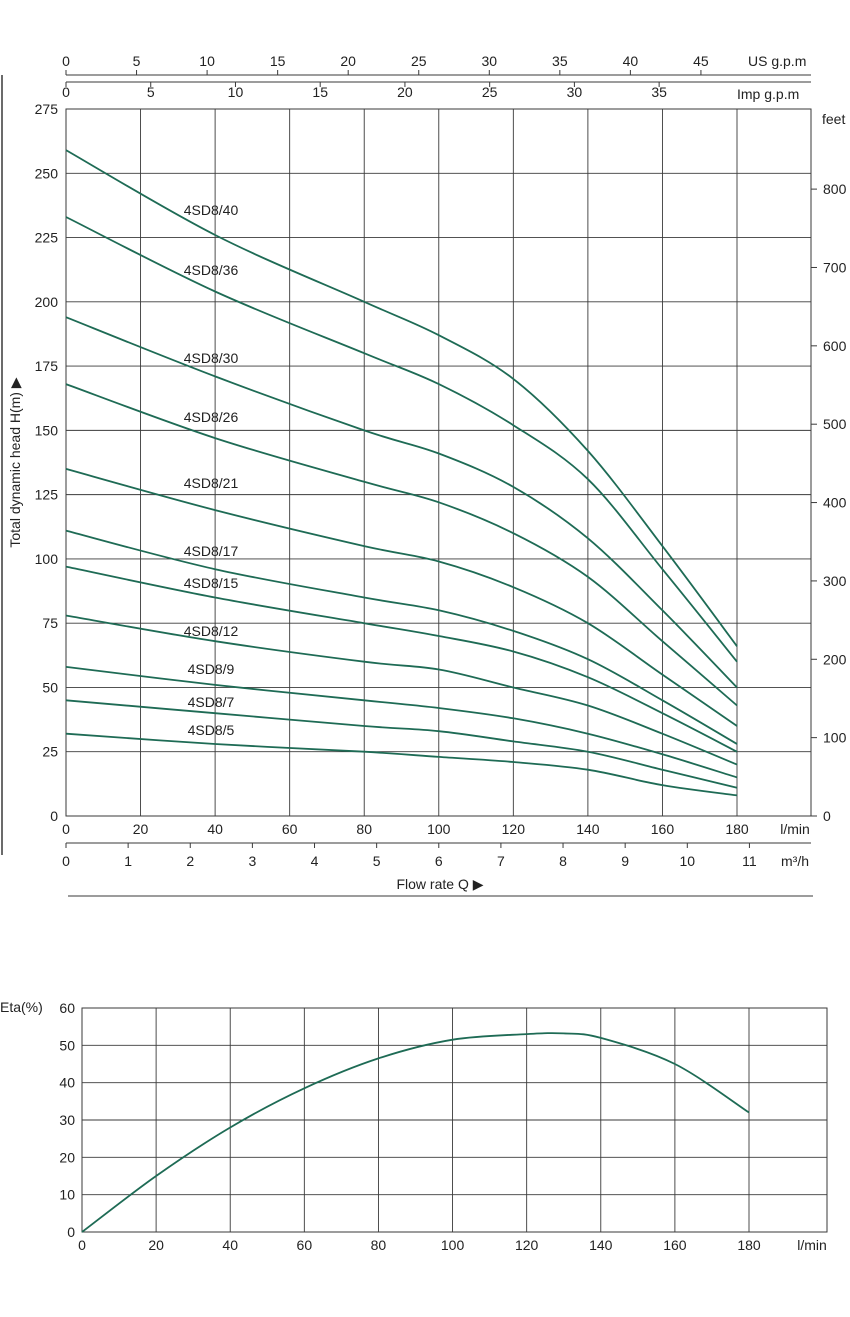  Describe the element at coordinates (835, 581) in the screenshot. I see `feet-tick-label: 300` at that location.